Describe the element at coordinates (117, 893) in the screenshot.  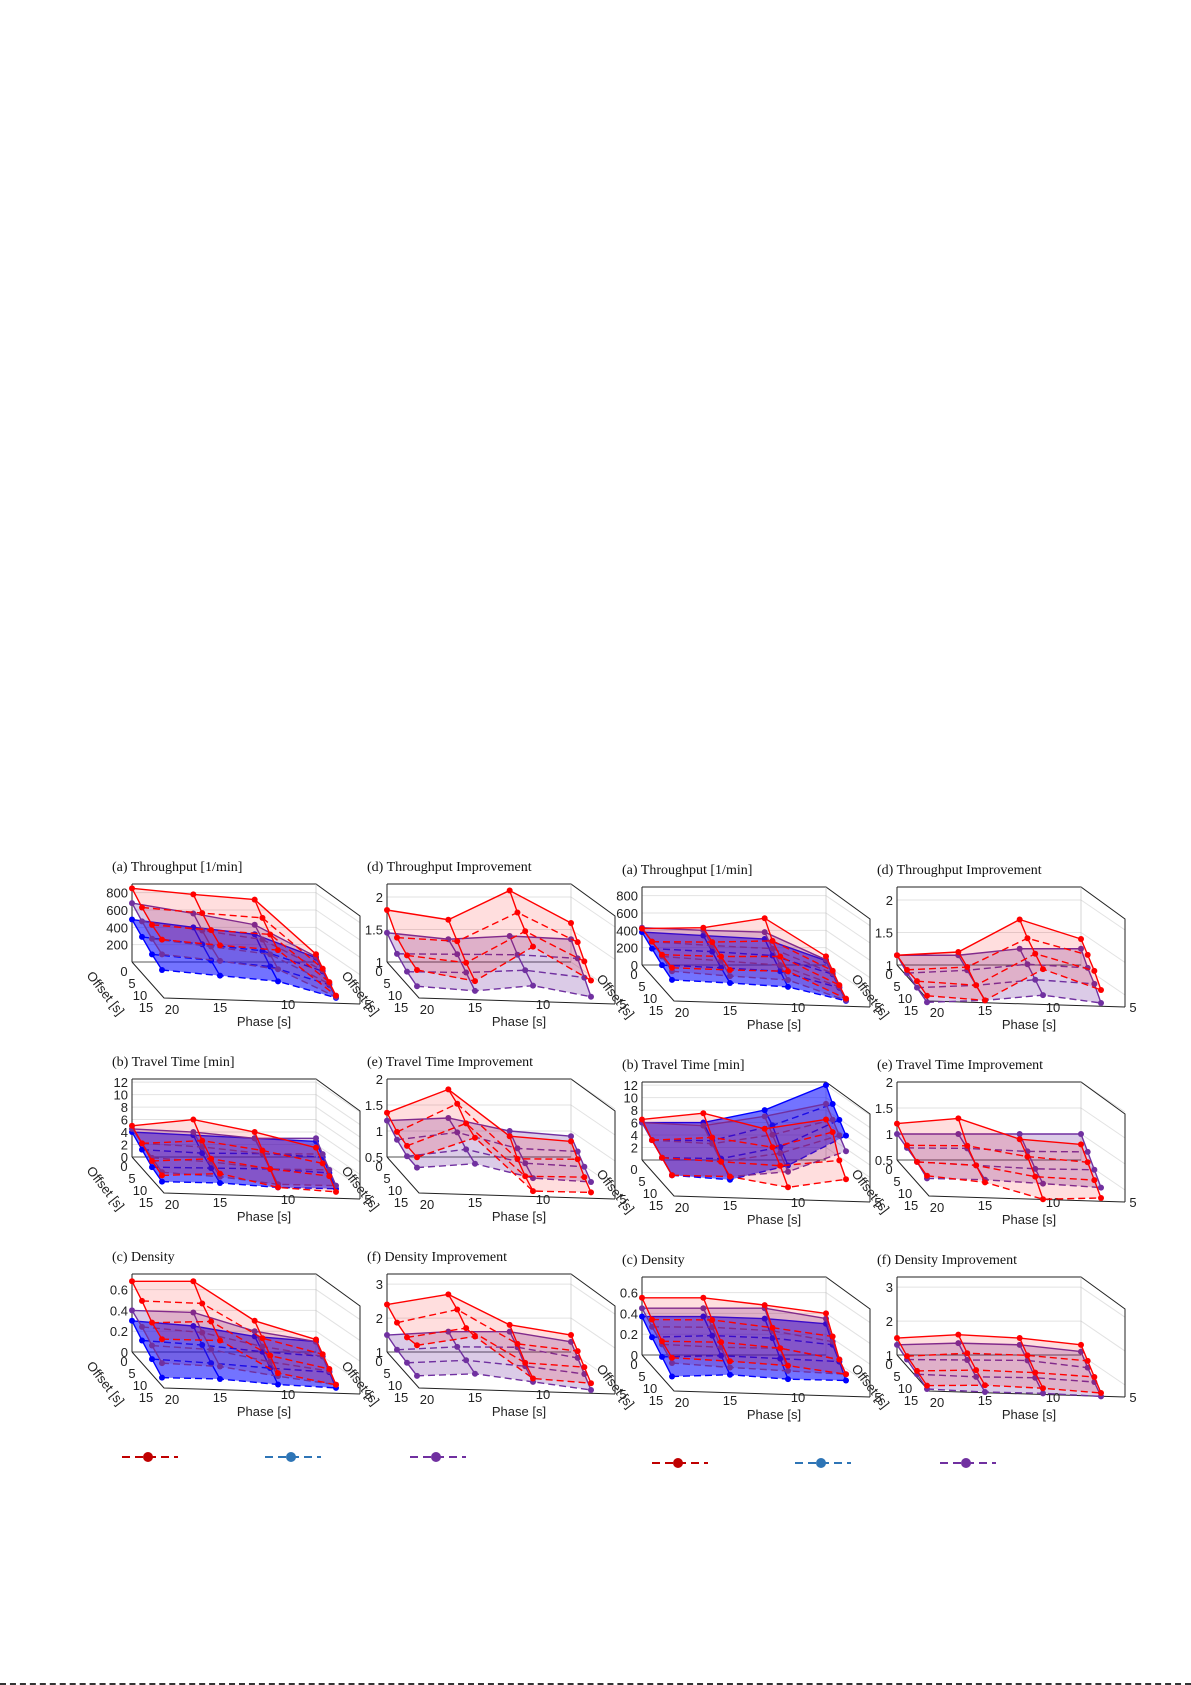
I see `svg-text: 800` at that location.